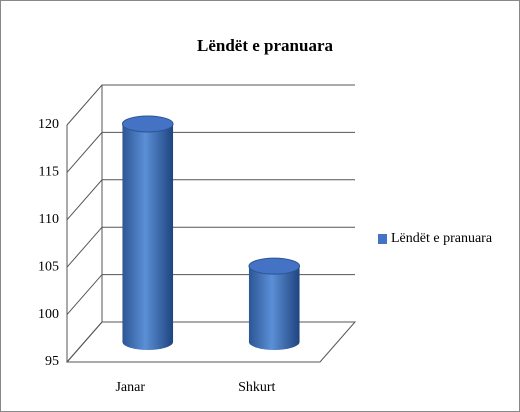  What do you see at coordinates (48, 266) in the screenshot?
I see `y-tick-label: 105` at bounding box center [48, 266].